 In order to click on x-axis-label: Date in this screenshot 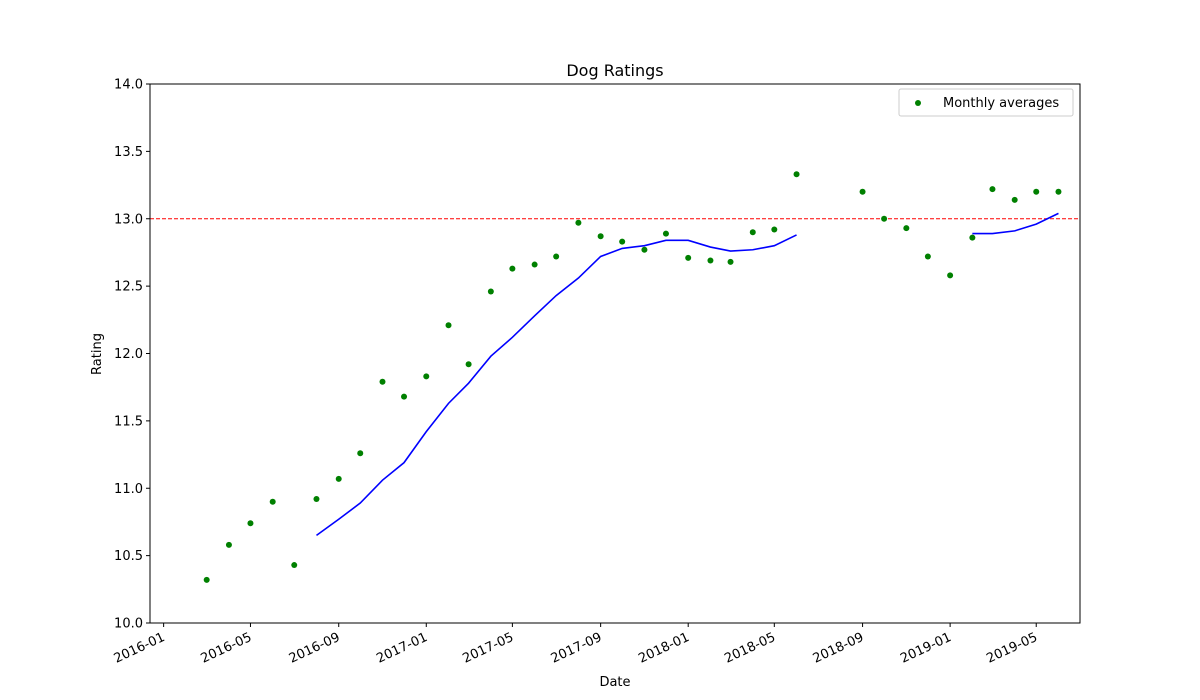, I will do `click(614, 682)`.